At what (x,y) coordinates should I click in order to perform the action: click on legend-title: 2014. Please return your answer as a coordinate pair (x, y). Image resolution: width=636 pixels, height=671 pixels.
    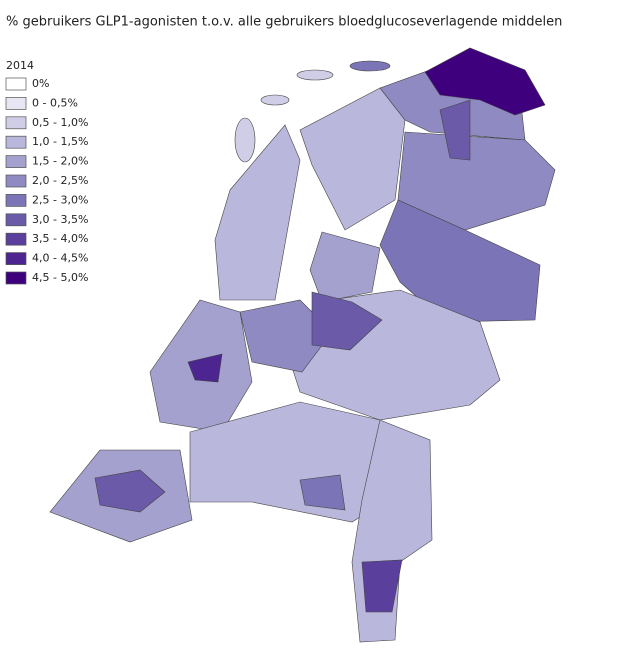
    Looking at the image, I should click on (20, 65).